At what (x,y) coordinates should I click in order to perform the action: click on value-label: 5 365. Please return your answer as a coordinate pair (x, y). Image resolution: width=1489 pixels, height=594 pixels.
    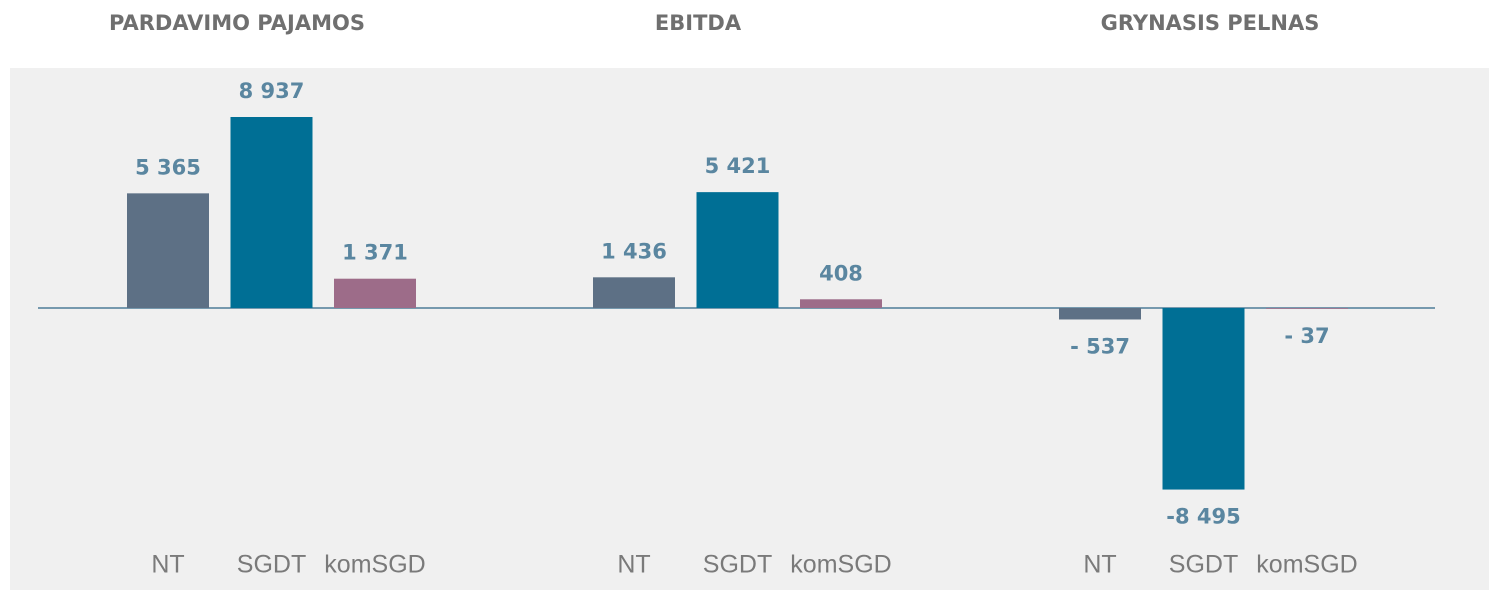
    Looking at the image, I should click on (168, 167).